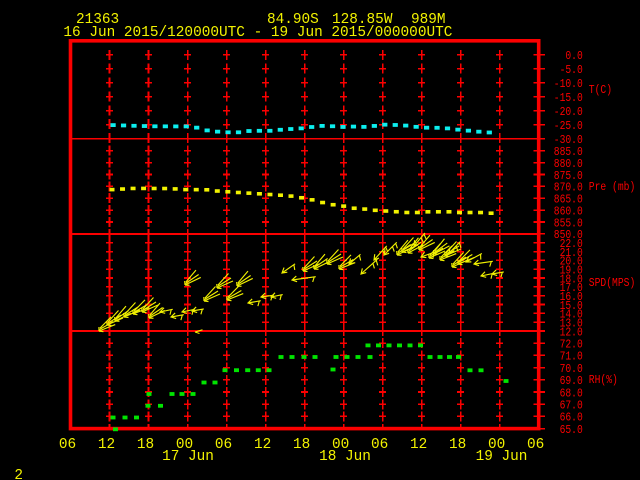 The height and width of the screenshot is (480, 640). What do you see at coordinates (97, 20) in the screenshot?
I see `svg-text: 21363` at bounding box center [97, 20].